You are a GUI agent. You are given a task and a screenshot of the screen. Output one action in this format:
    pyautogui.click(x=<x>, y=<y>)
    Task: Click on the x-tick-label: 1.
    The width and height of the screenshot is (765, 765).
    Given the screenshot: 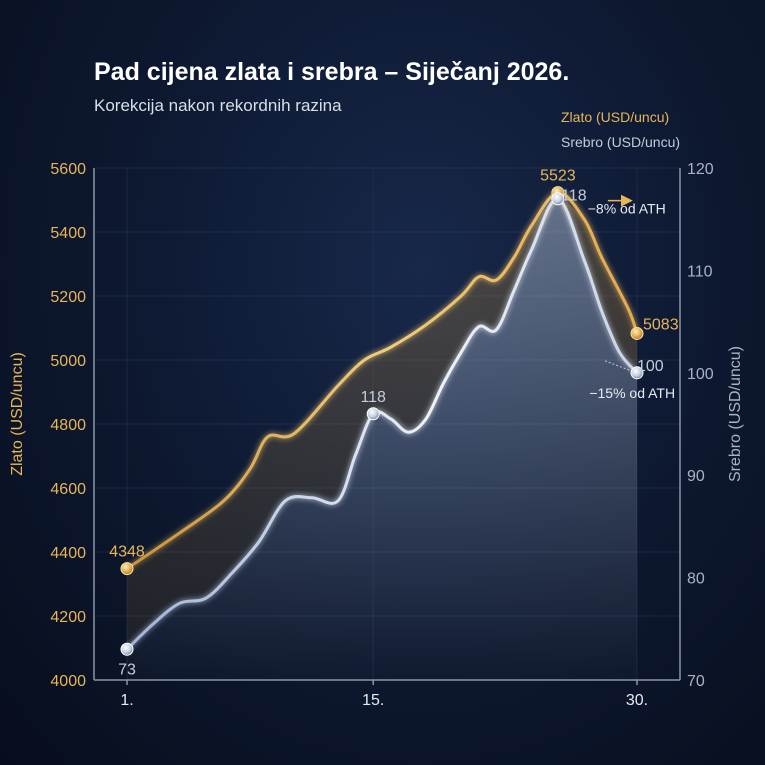 What is the action you would take?
    pyautogui.click(x=126, y=700)
    